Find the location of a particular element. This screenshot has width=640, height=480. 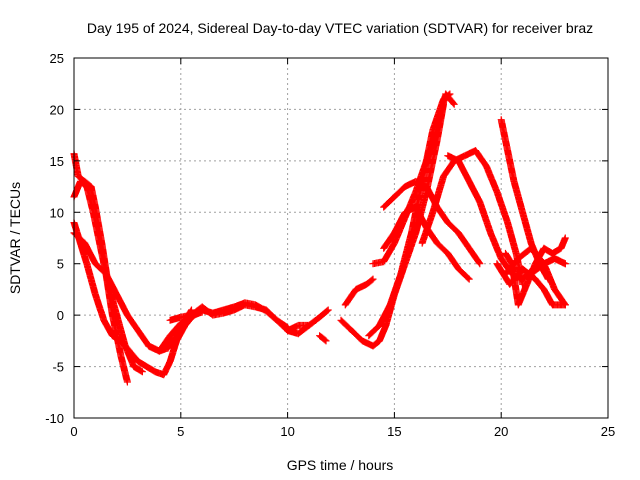

y-axis-label: SDTVAR / TECUs is located at coordinates (15, 238).